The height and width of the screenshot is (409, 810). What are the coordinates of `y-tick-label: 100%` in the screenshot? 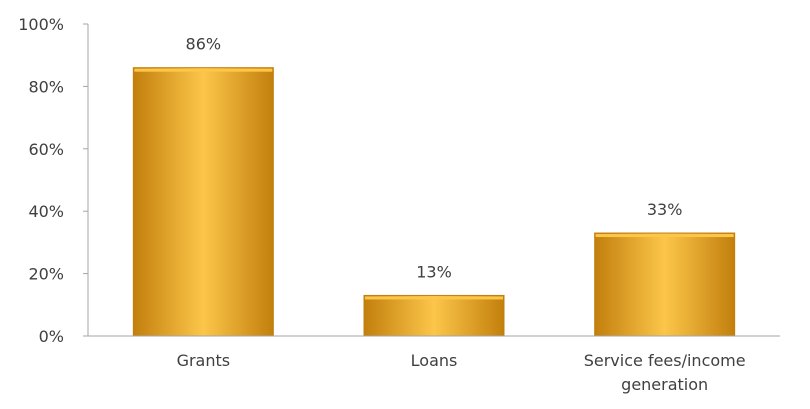 It's located at (41, 24).